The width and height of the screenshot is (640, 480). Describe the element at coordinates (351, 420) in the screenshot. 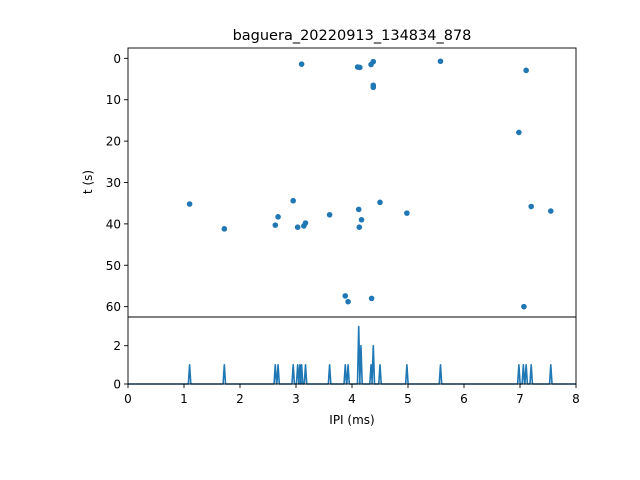

I see `histogram-x-label: IPI (ms)` at that location.